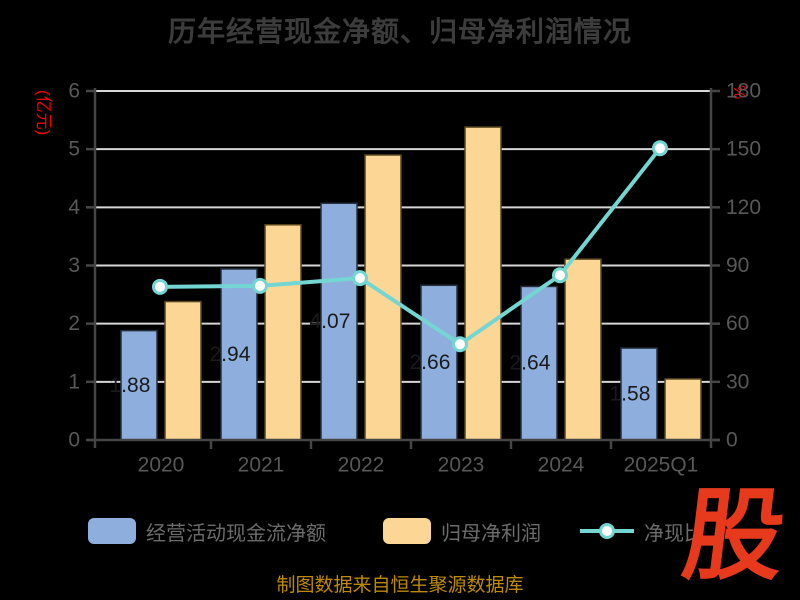  I want to click on stock-logo: 股, so click(734, 536).